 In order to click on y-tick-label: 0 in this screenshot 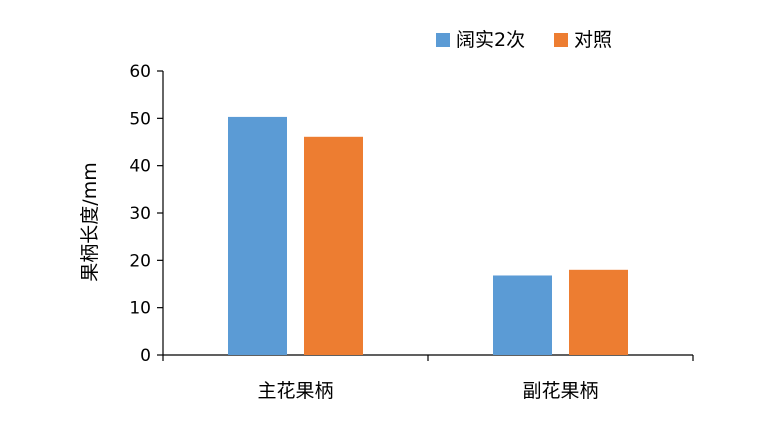, I will do `click(145, 356)`.